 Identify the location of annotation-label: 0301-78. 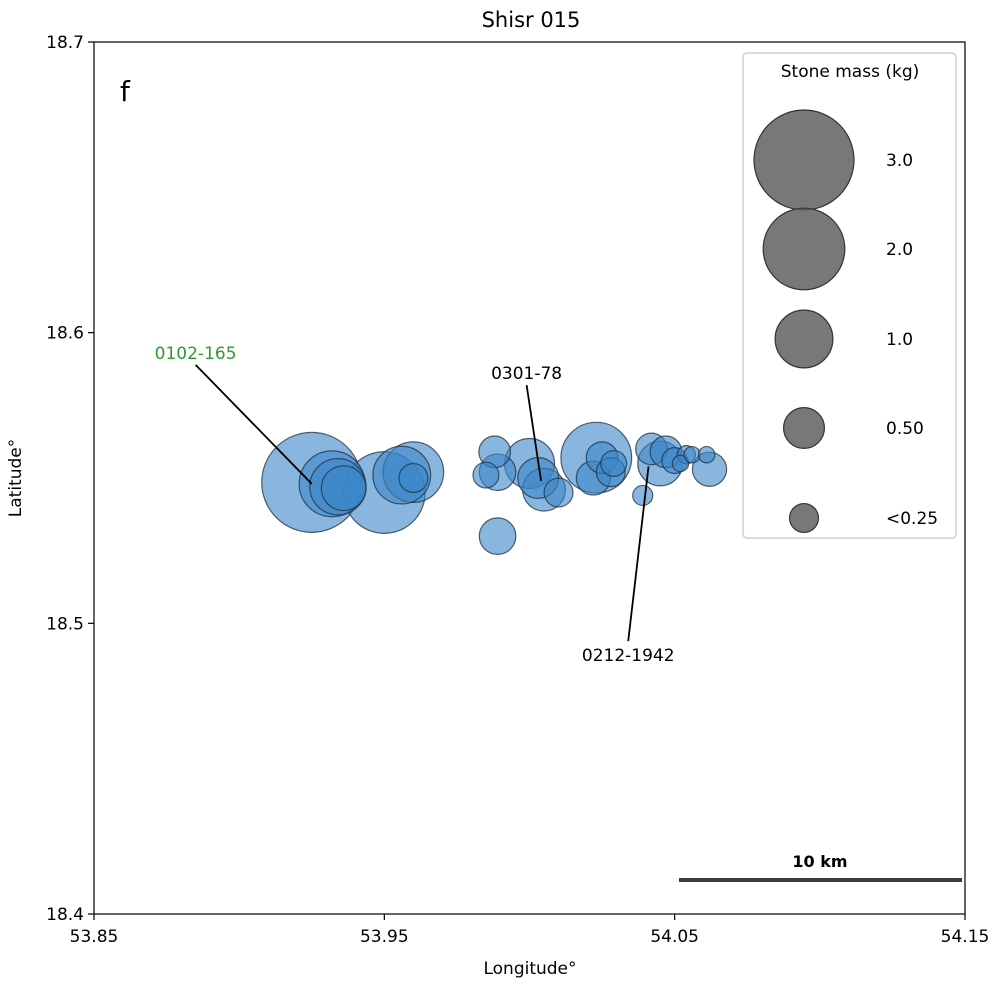
(526, 374).